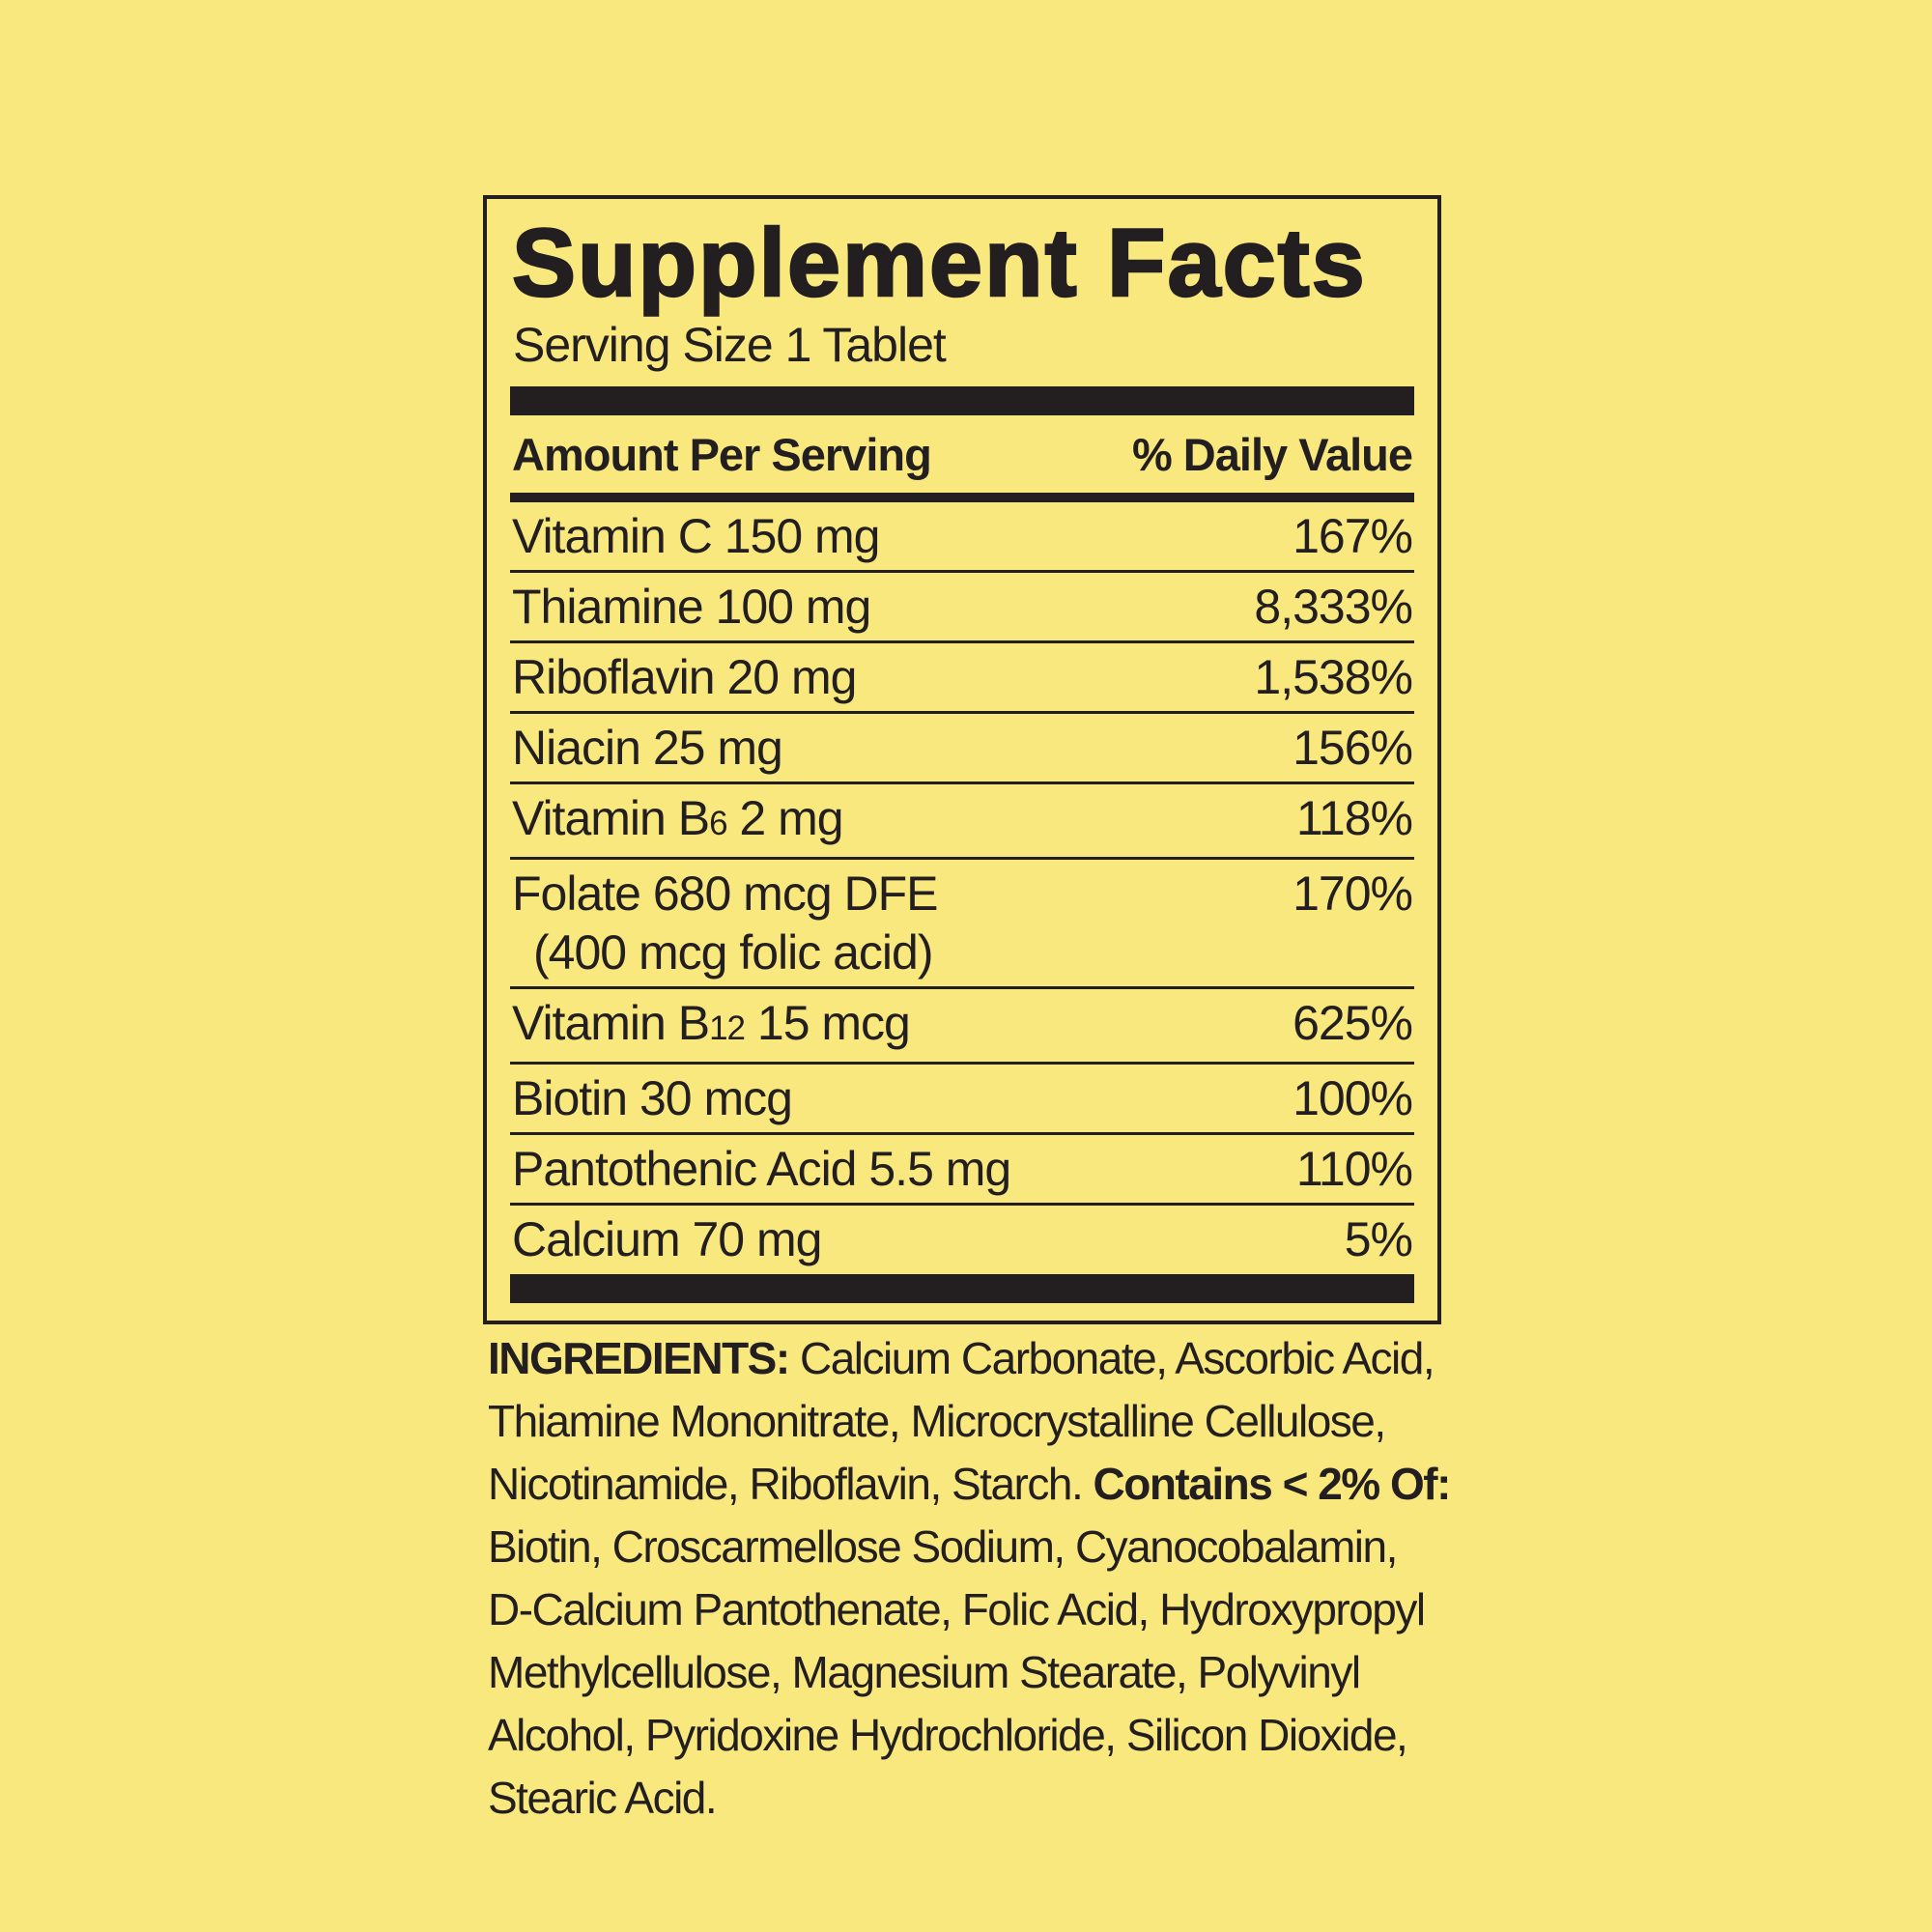  Describe the element at coordinates (678, 817) in the screenshot. I see `nutrient-name: Vitamin B6 2 mg` at that location.